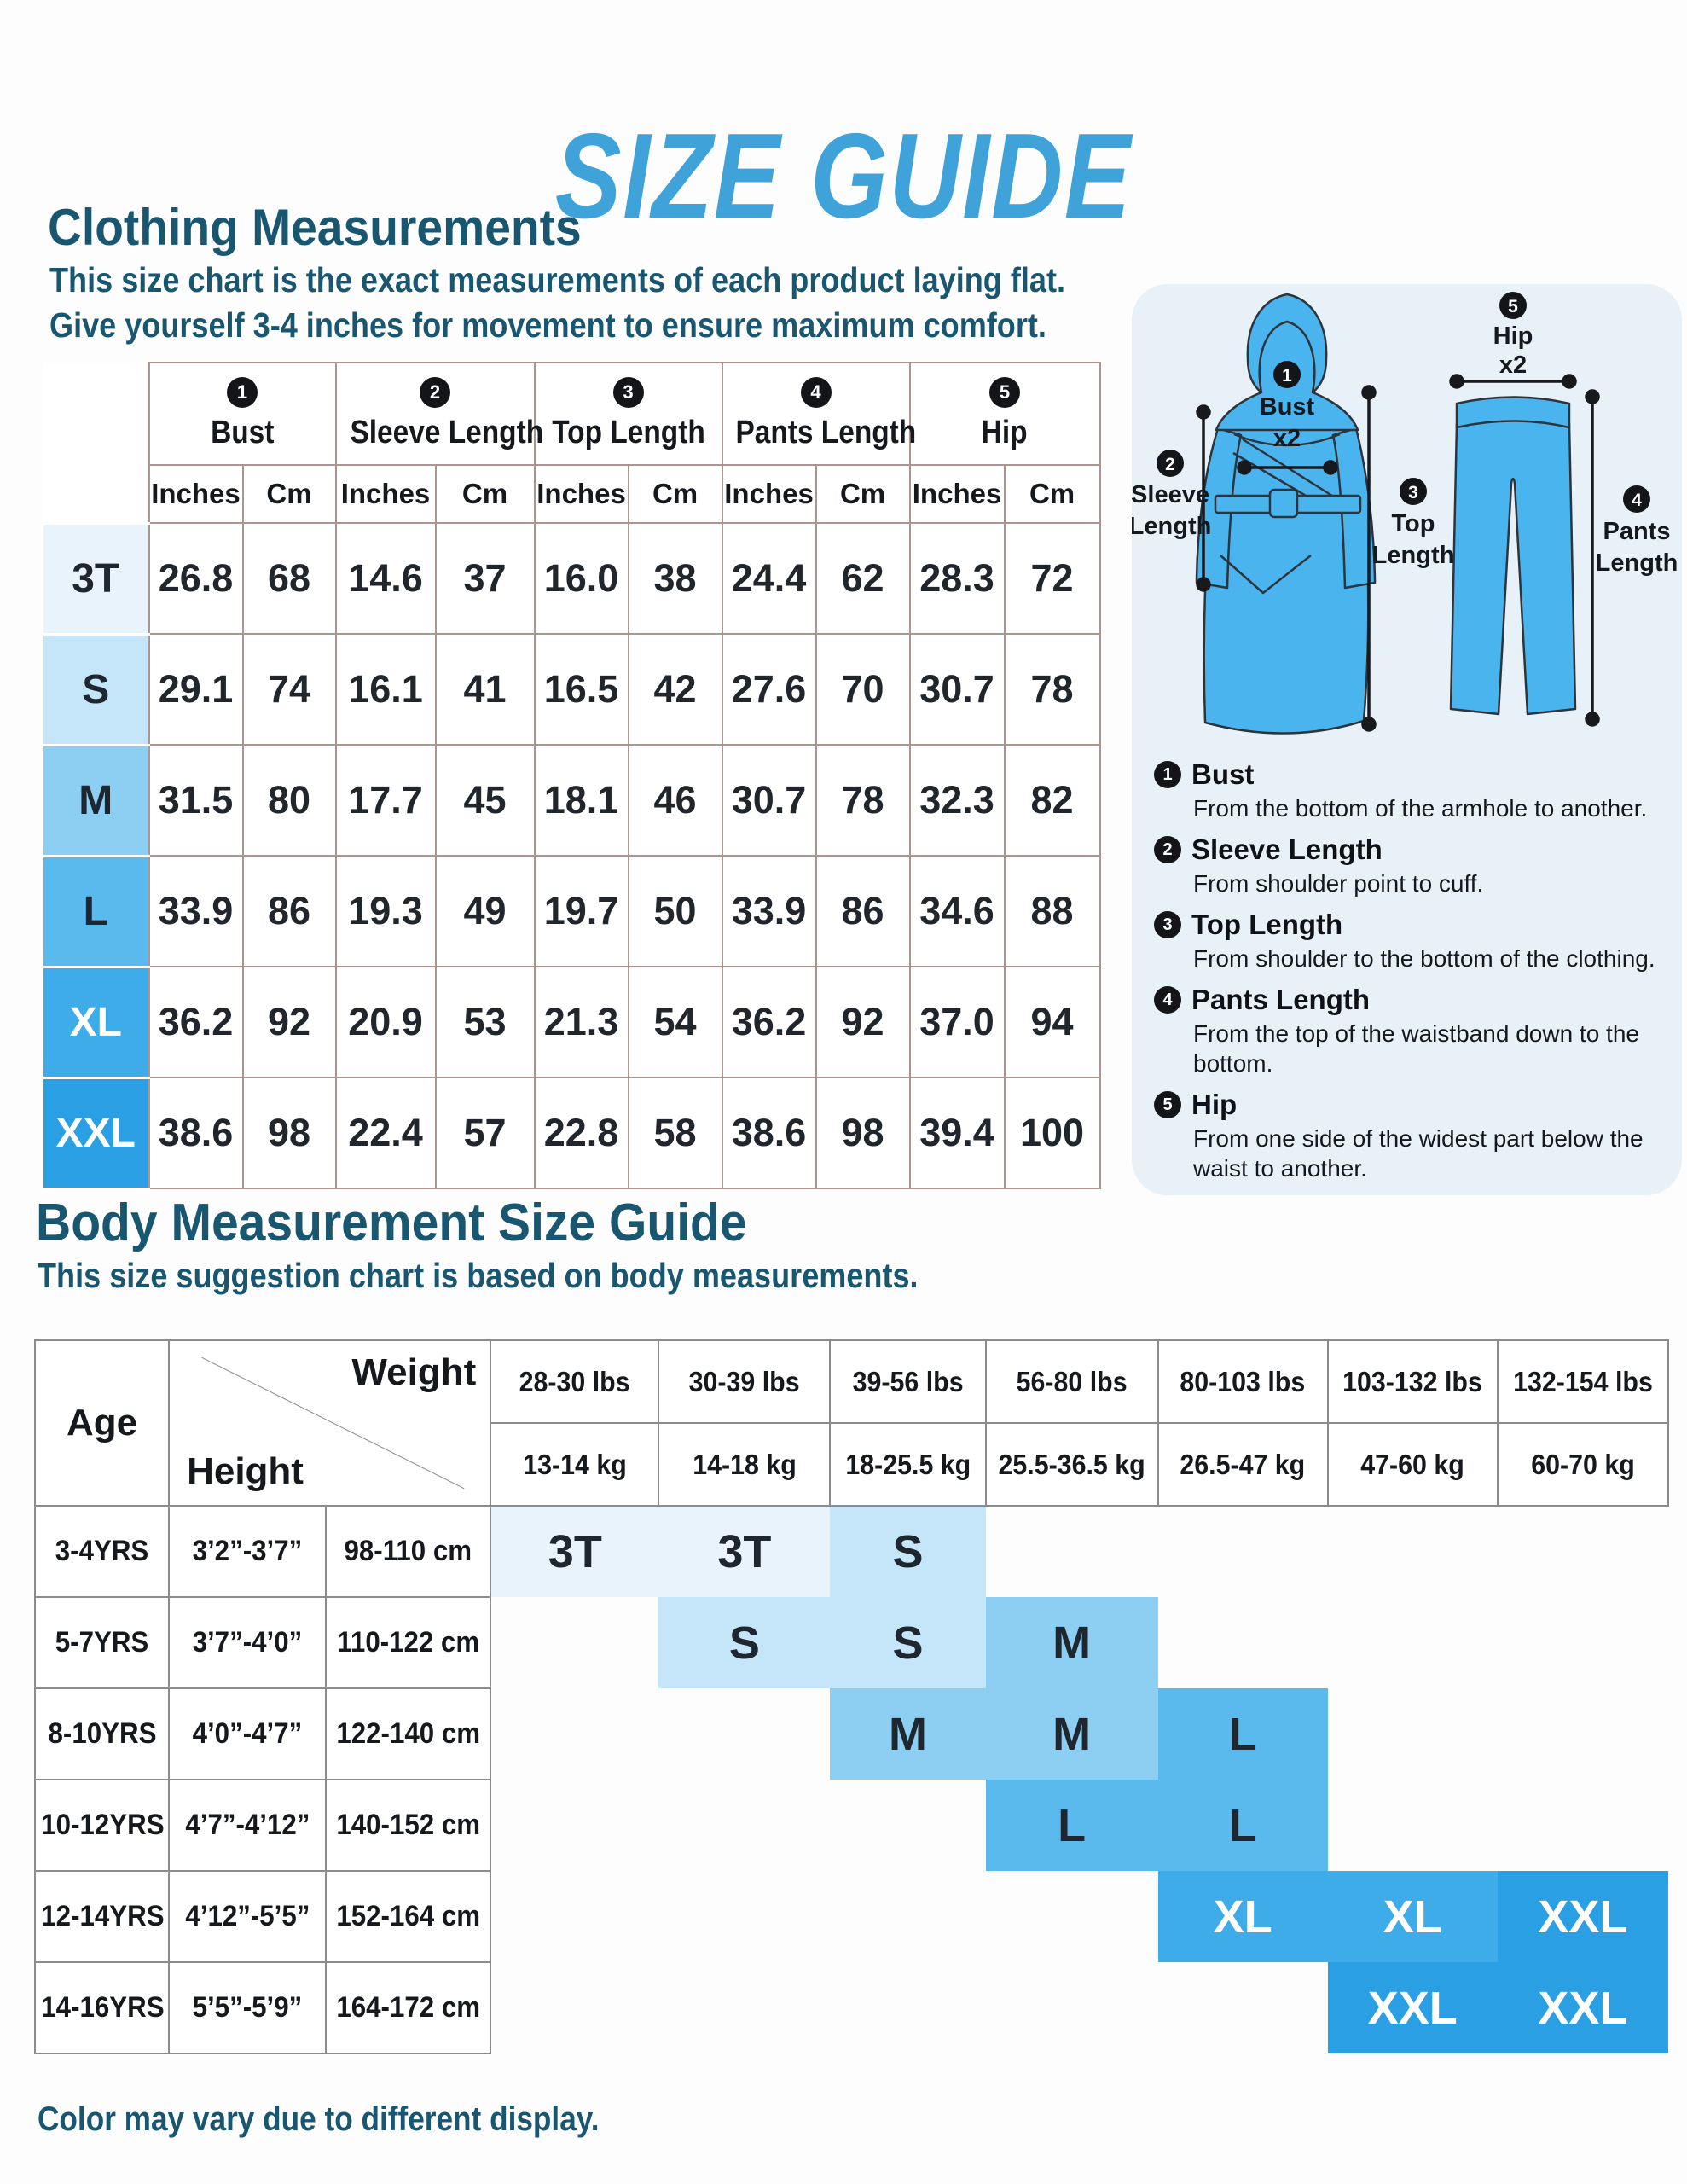 This screenshot has height=2184, width=1687. I want to click on measurement-value: 57, so click(485, 1133).